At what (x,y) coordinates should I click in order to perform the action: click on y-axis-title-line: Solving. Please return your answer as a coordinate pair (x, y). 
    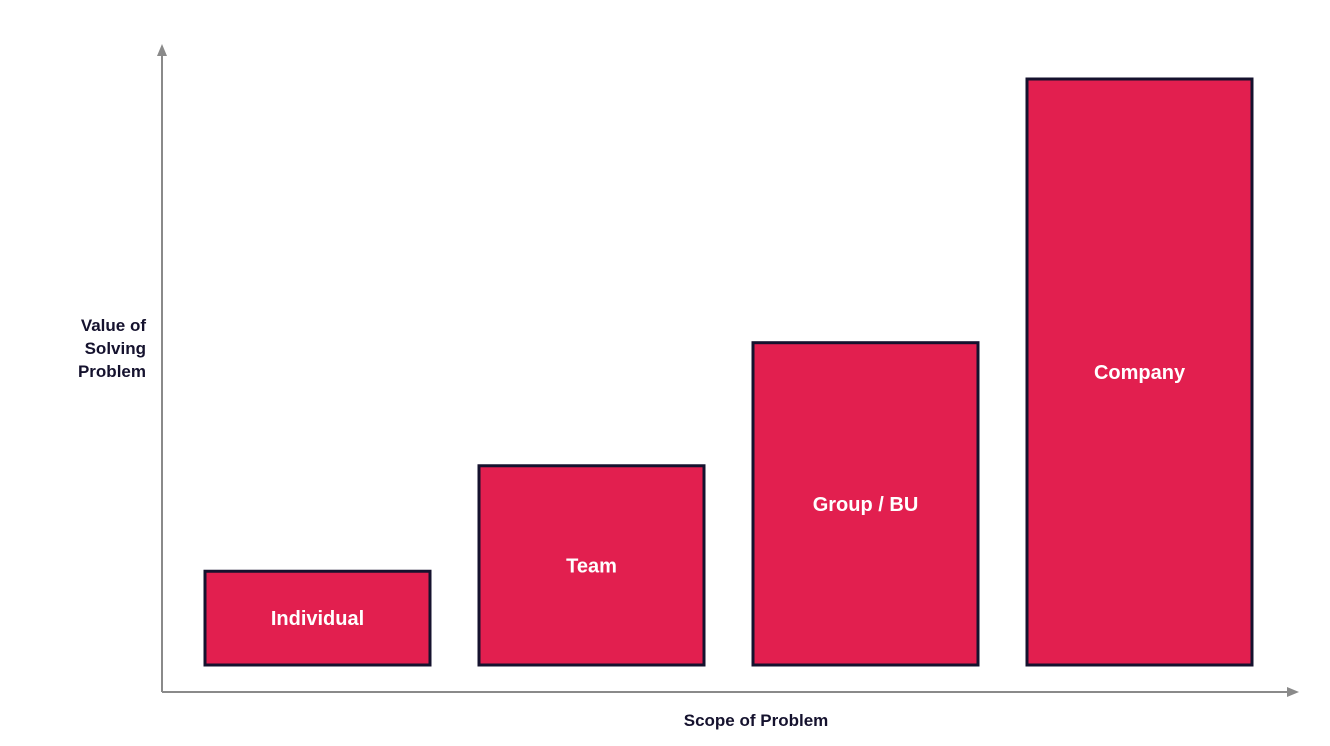
    Looking at the image, I should click on (115, 348).